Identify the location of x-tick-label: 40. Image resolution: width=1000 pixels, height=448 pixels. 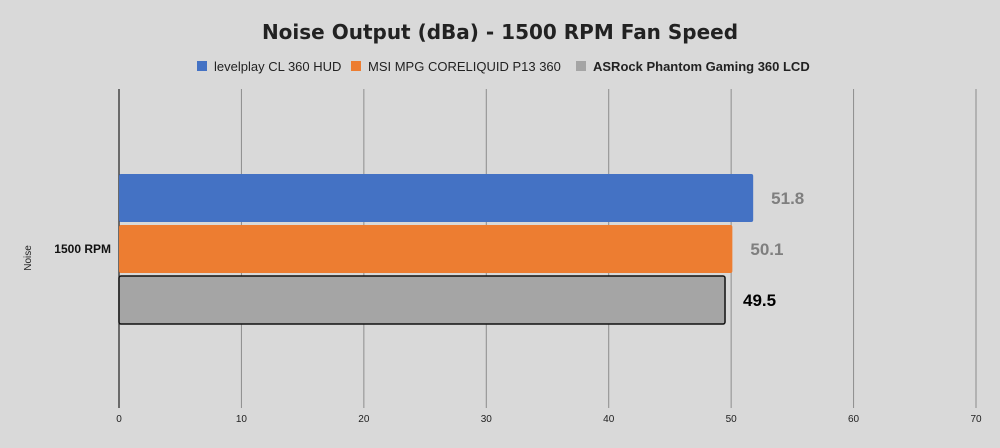
(609, 419).